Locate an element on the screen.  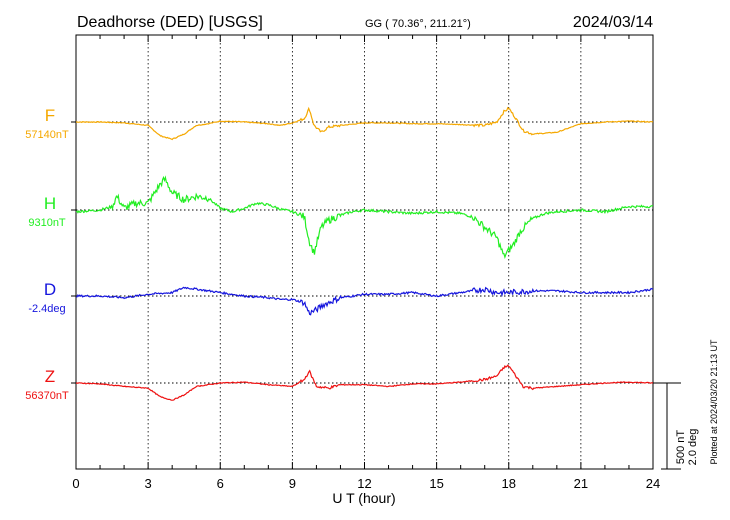
trace-Z is located at coordinates (364, 382).